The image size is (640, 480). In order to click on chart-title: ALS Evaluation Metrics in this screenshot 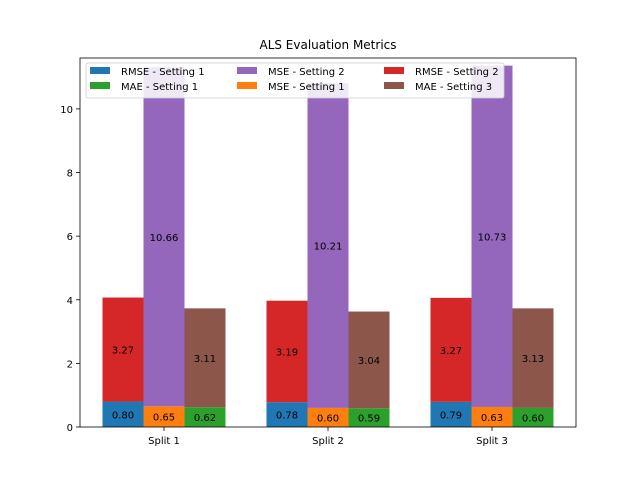, I will do `click(327, 45)`.